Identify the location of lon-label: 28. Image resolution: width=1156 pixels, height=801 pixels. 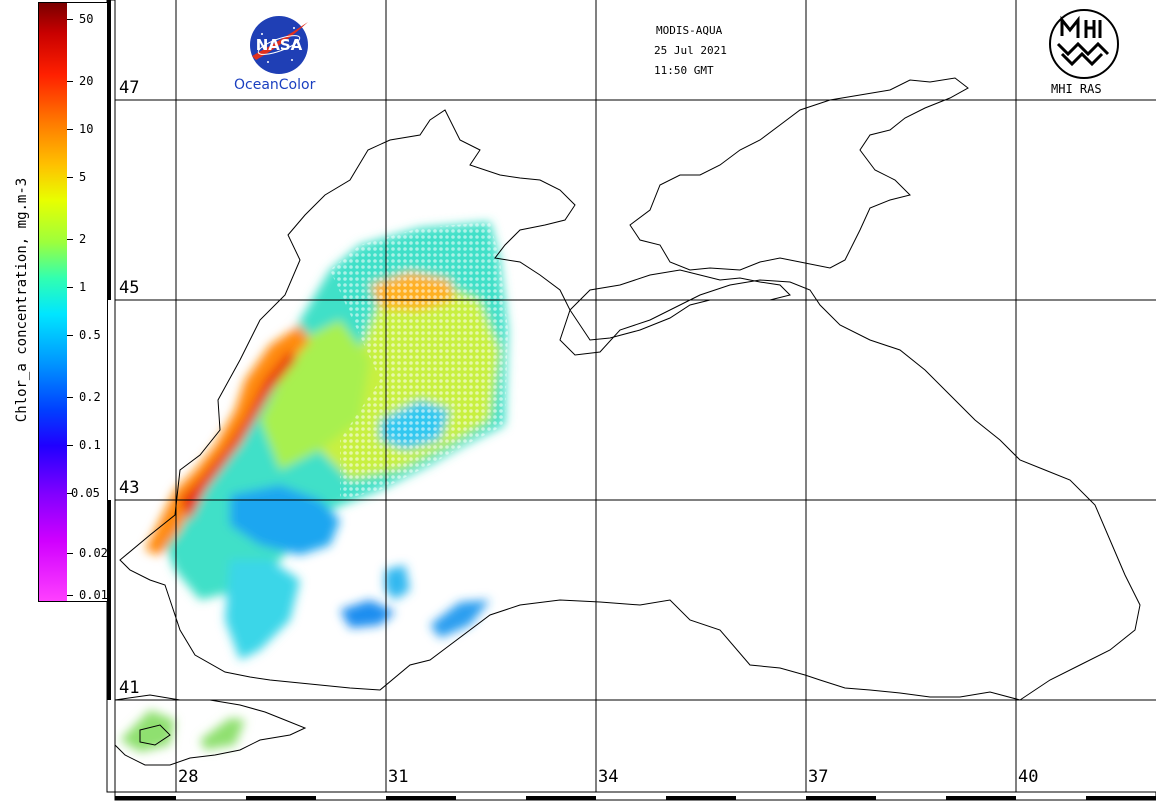
(188, 777).